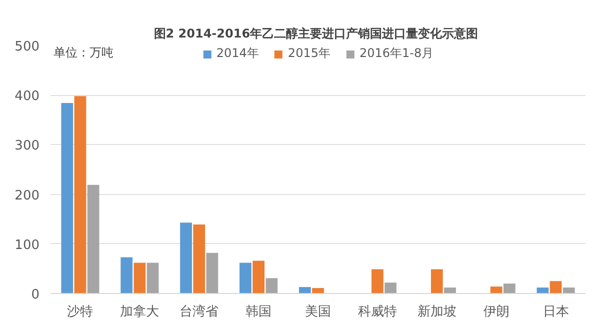  I want to click on x-tick-label: 科威特, so click(377, 312).